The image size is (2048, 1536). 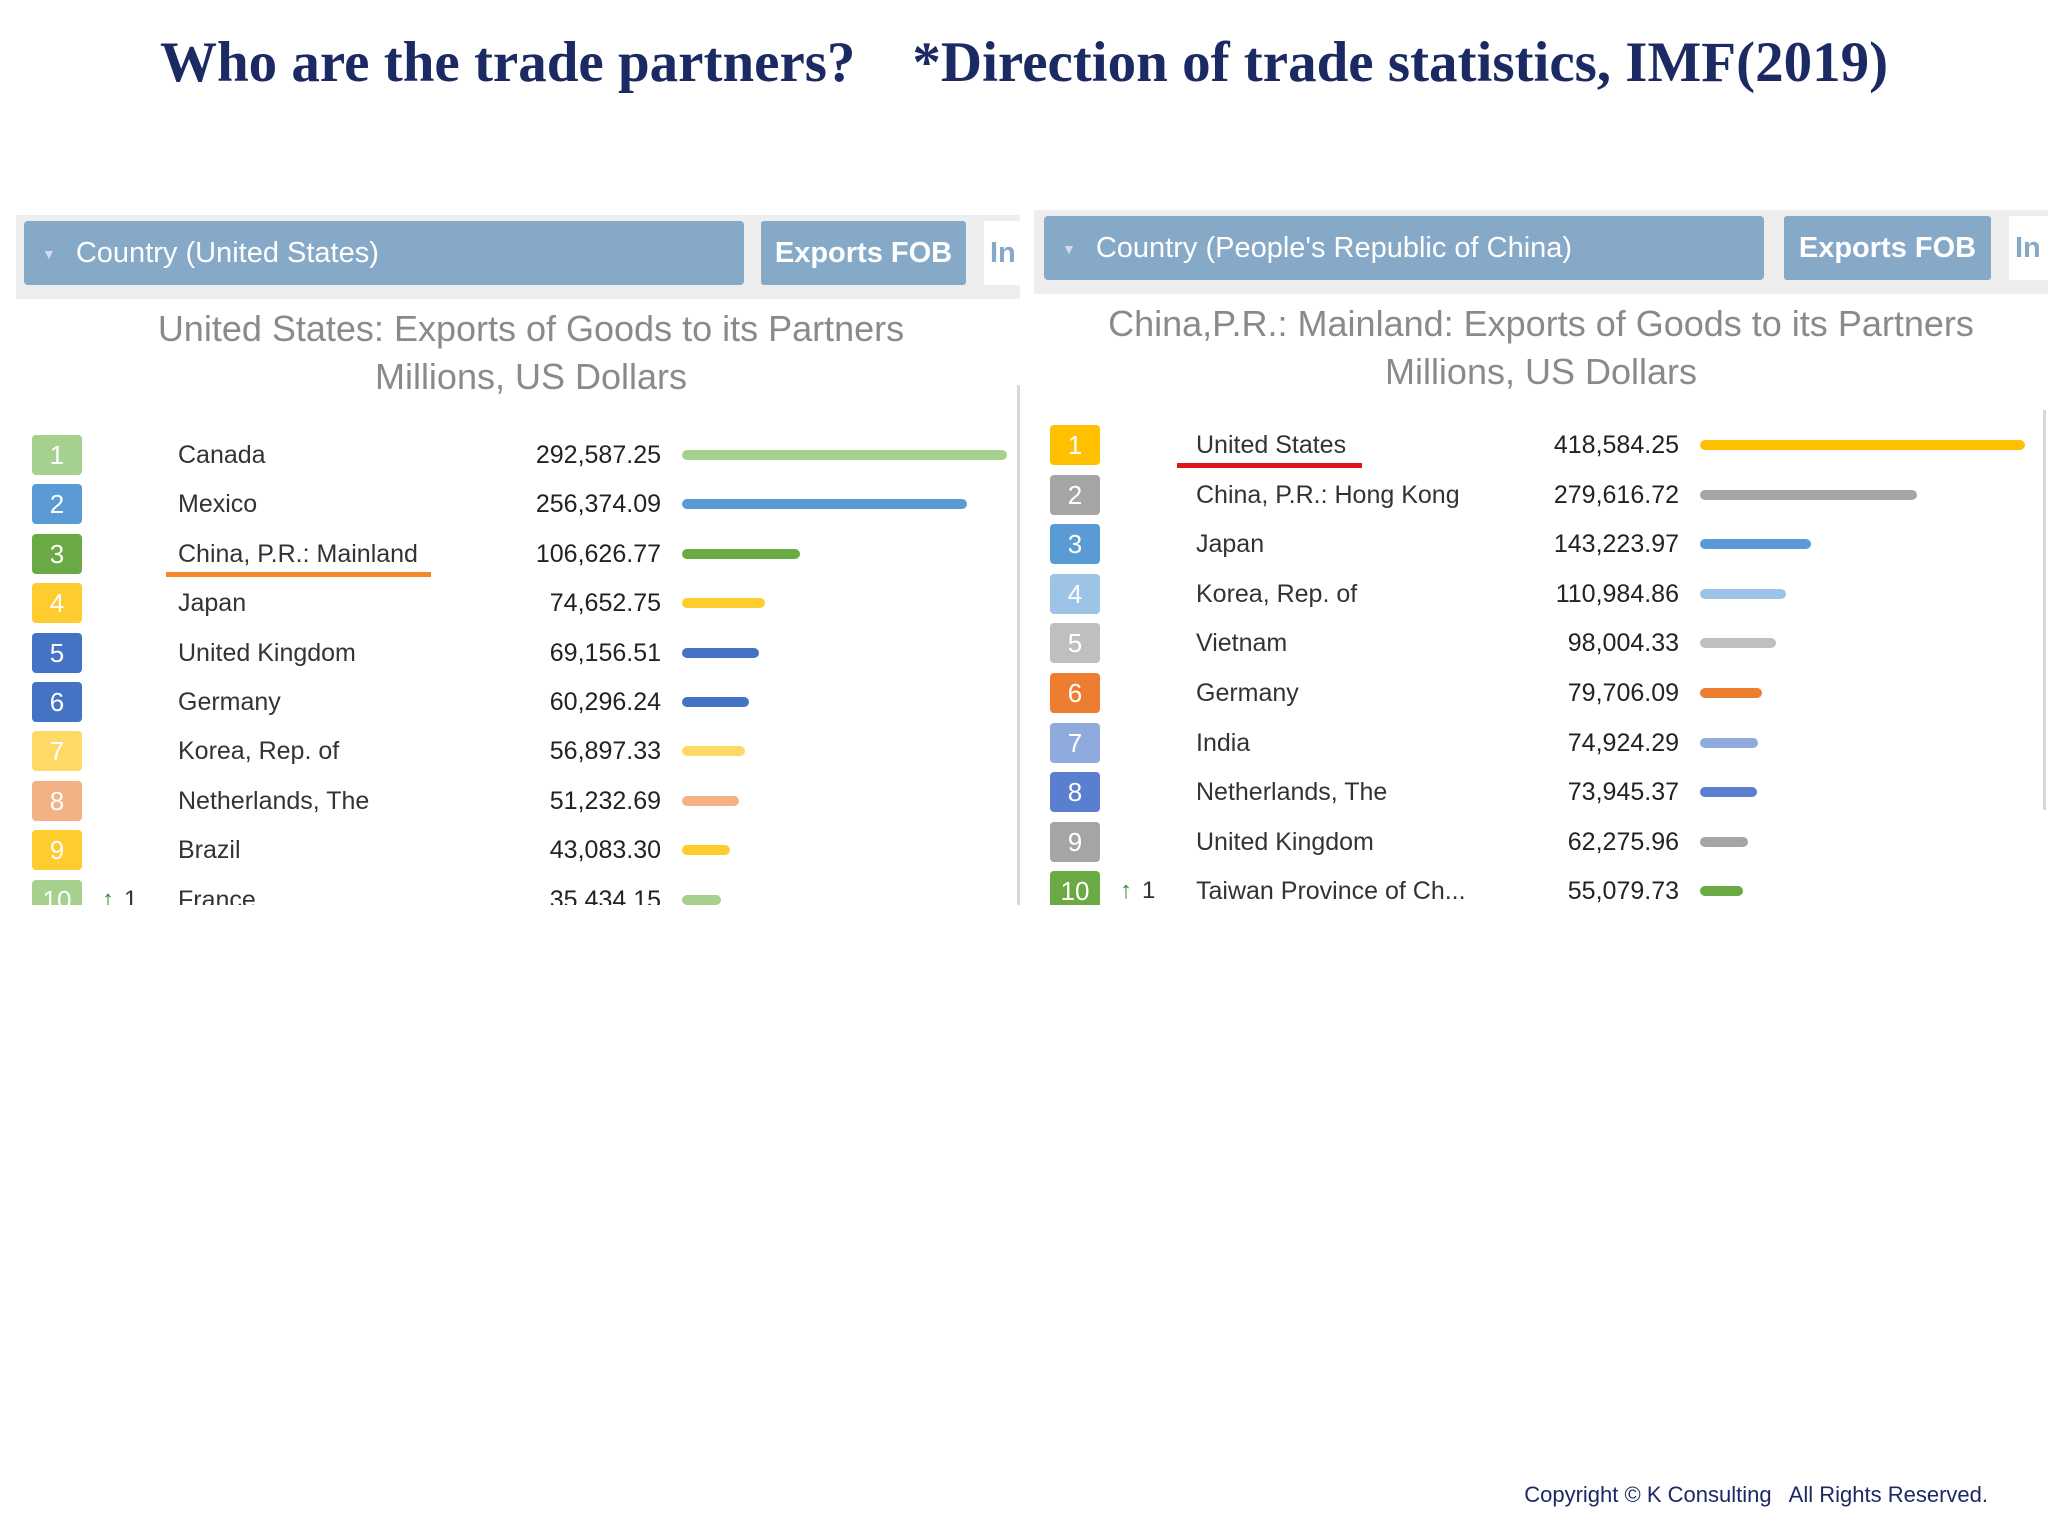 I want to click on filter-toolbar: ▼ Country (United States) Exports FOB In, so click(x=518, y=257).